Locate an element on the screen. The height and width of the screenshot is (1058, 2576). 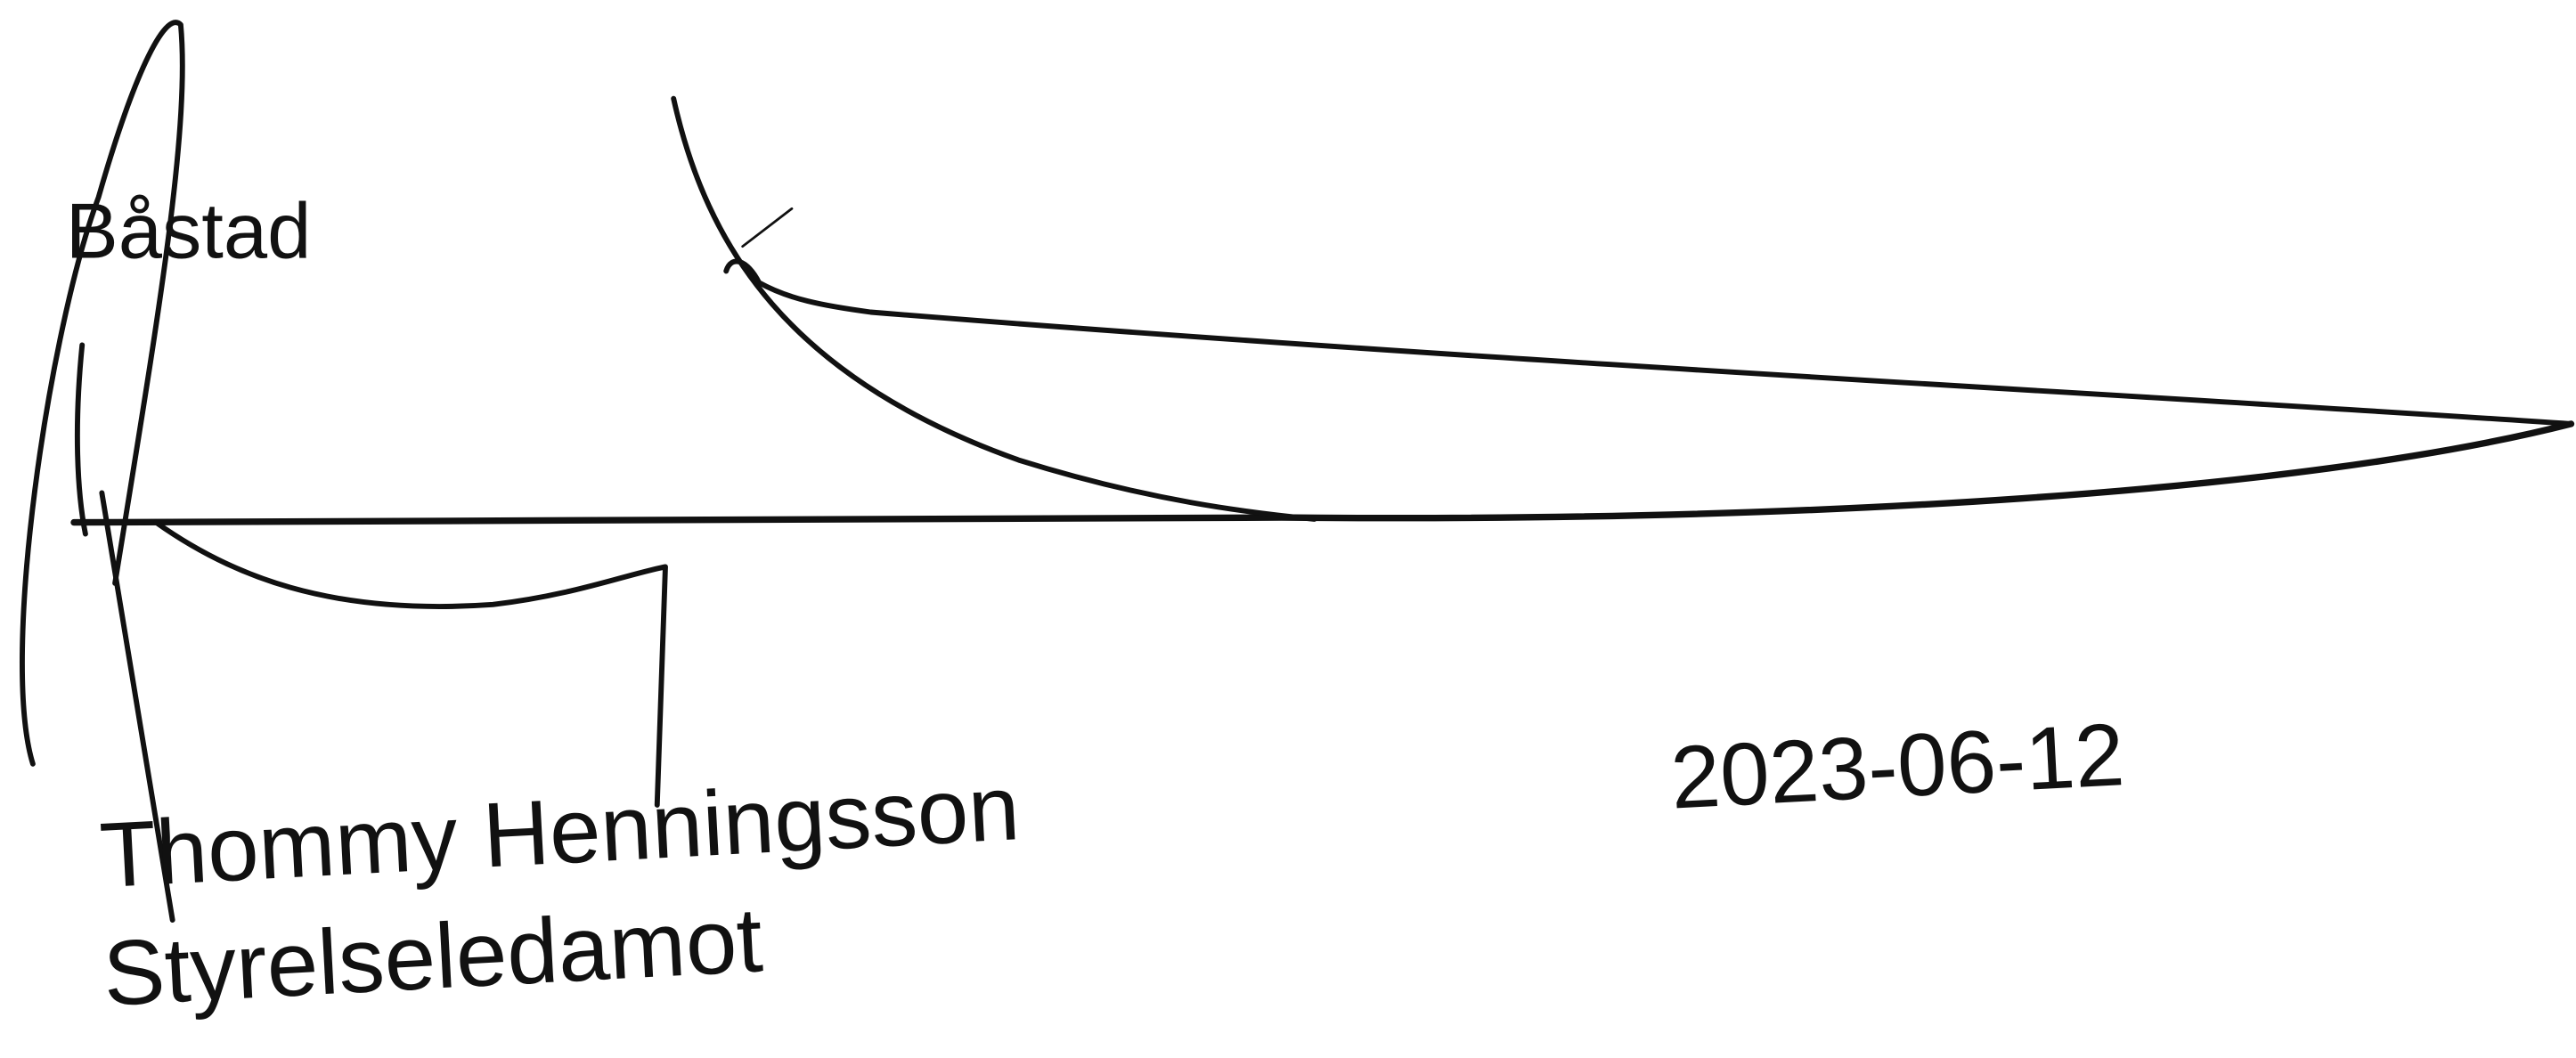
signatory-name: Thommy Henningsson is located at coordinates (560, 831).